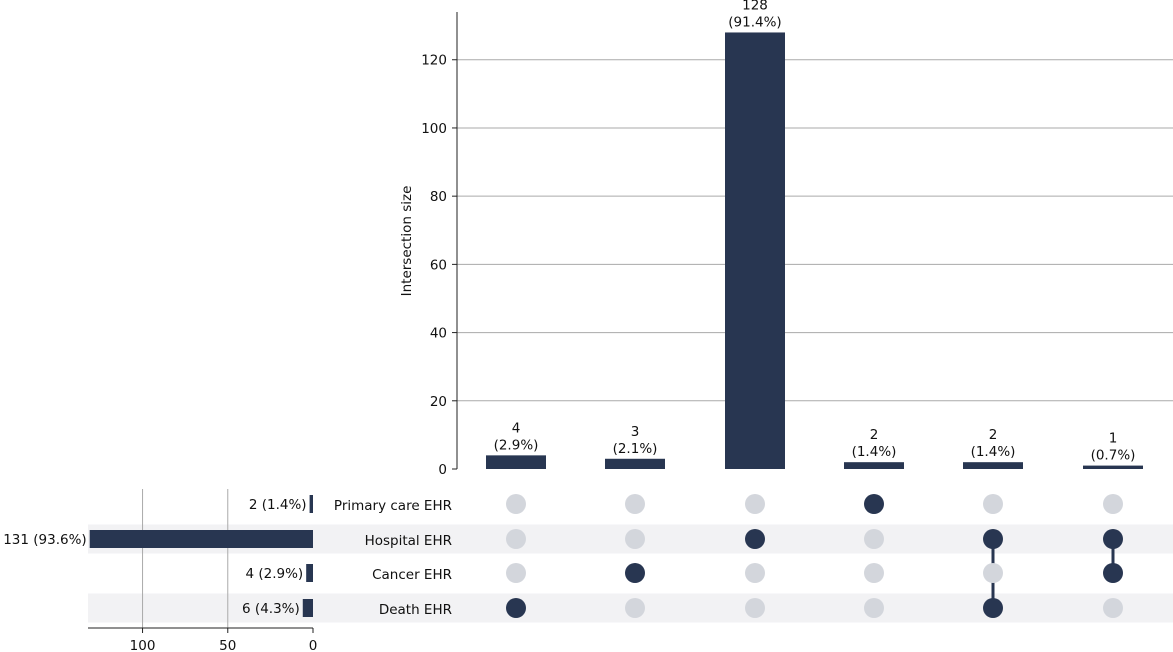 The height and width of the screenshot is (652, 1173). Describe the element at coordinates (408, 541) in the screenshot. I see `set-name-label: Hospital EHR` at that location.